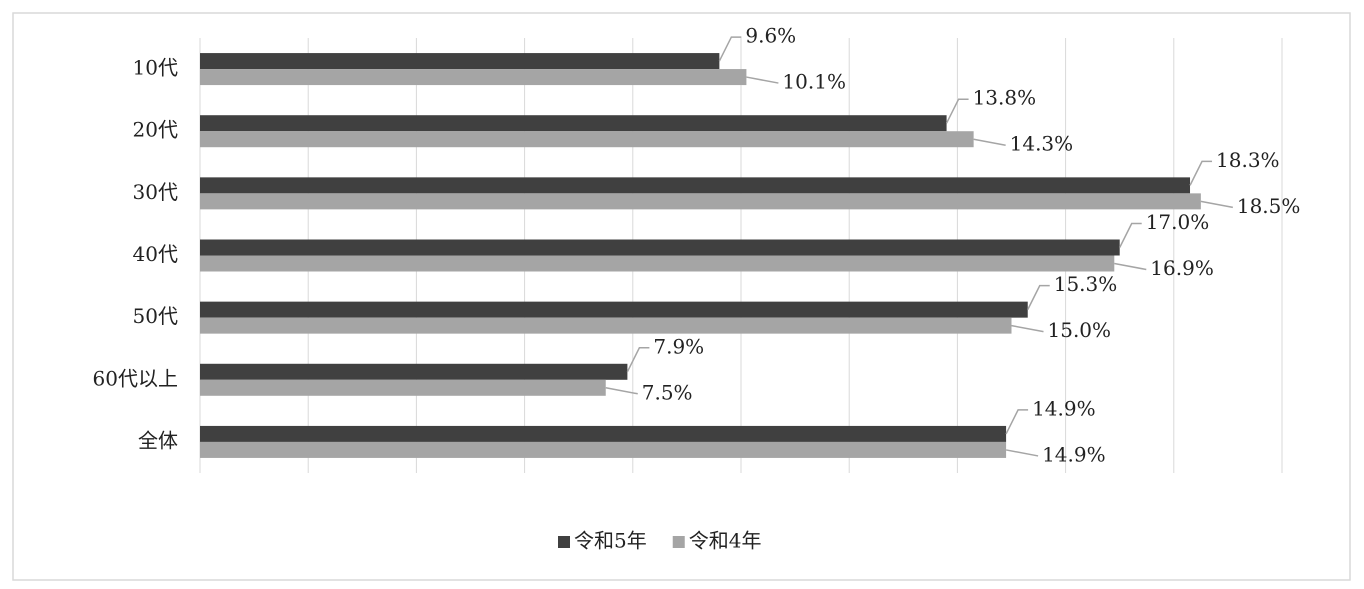 Image resolution: width=1364 pixels, height=589 pixels. I want to click on data-label: 16.9%, so click(1182, 268).